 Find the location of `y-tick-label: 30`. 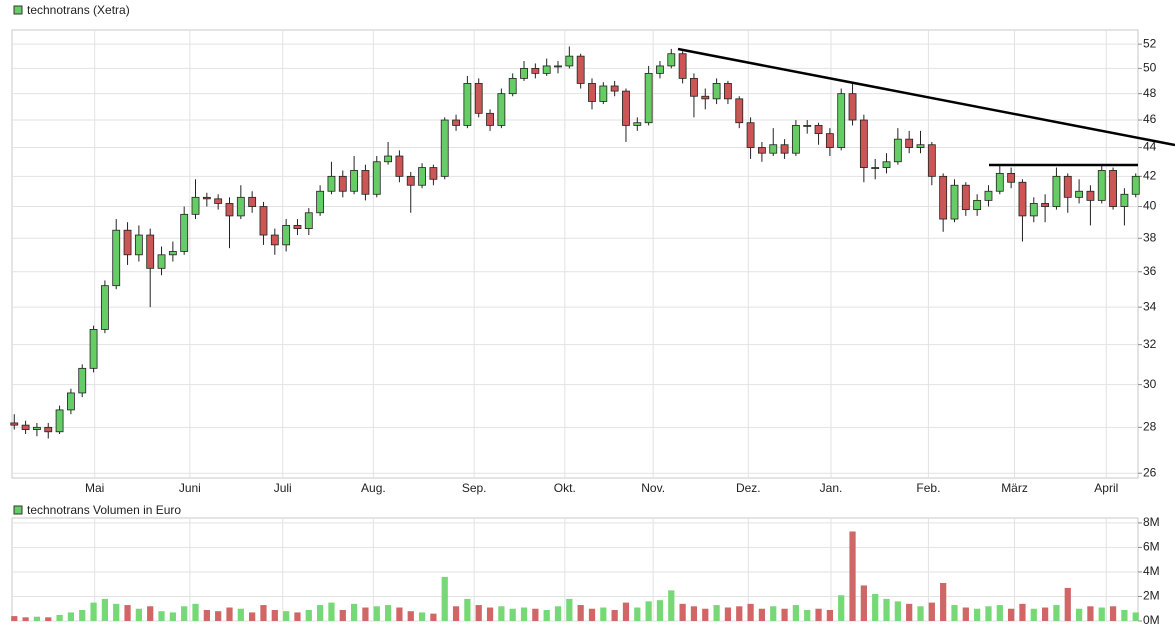

y-tick-label: 30 is located at coordinates (1150, 384).